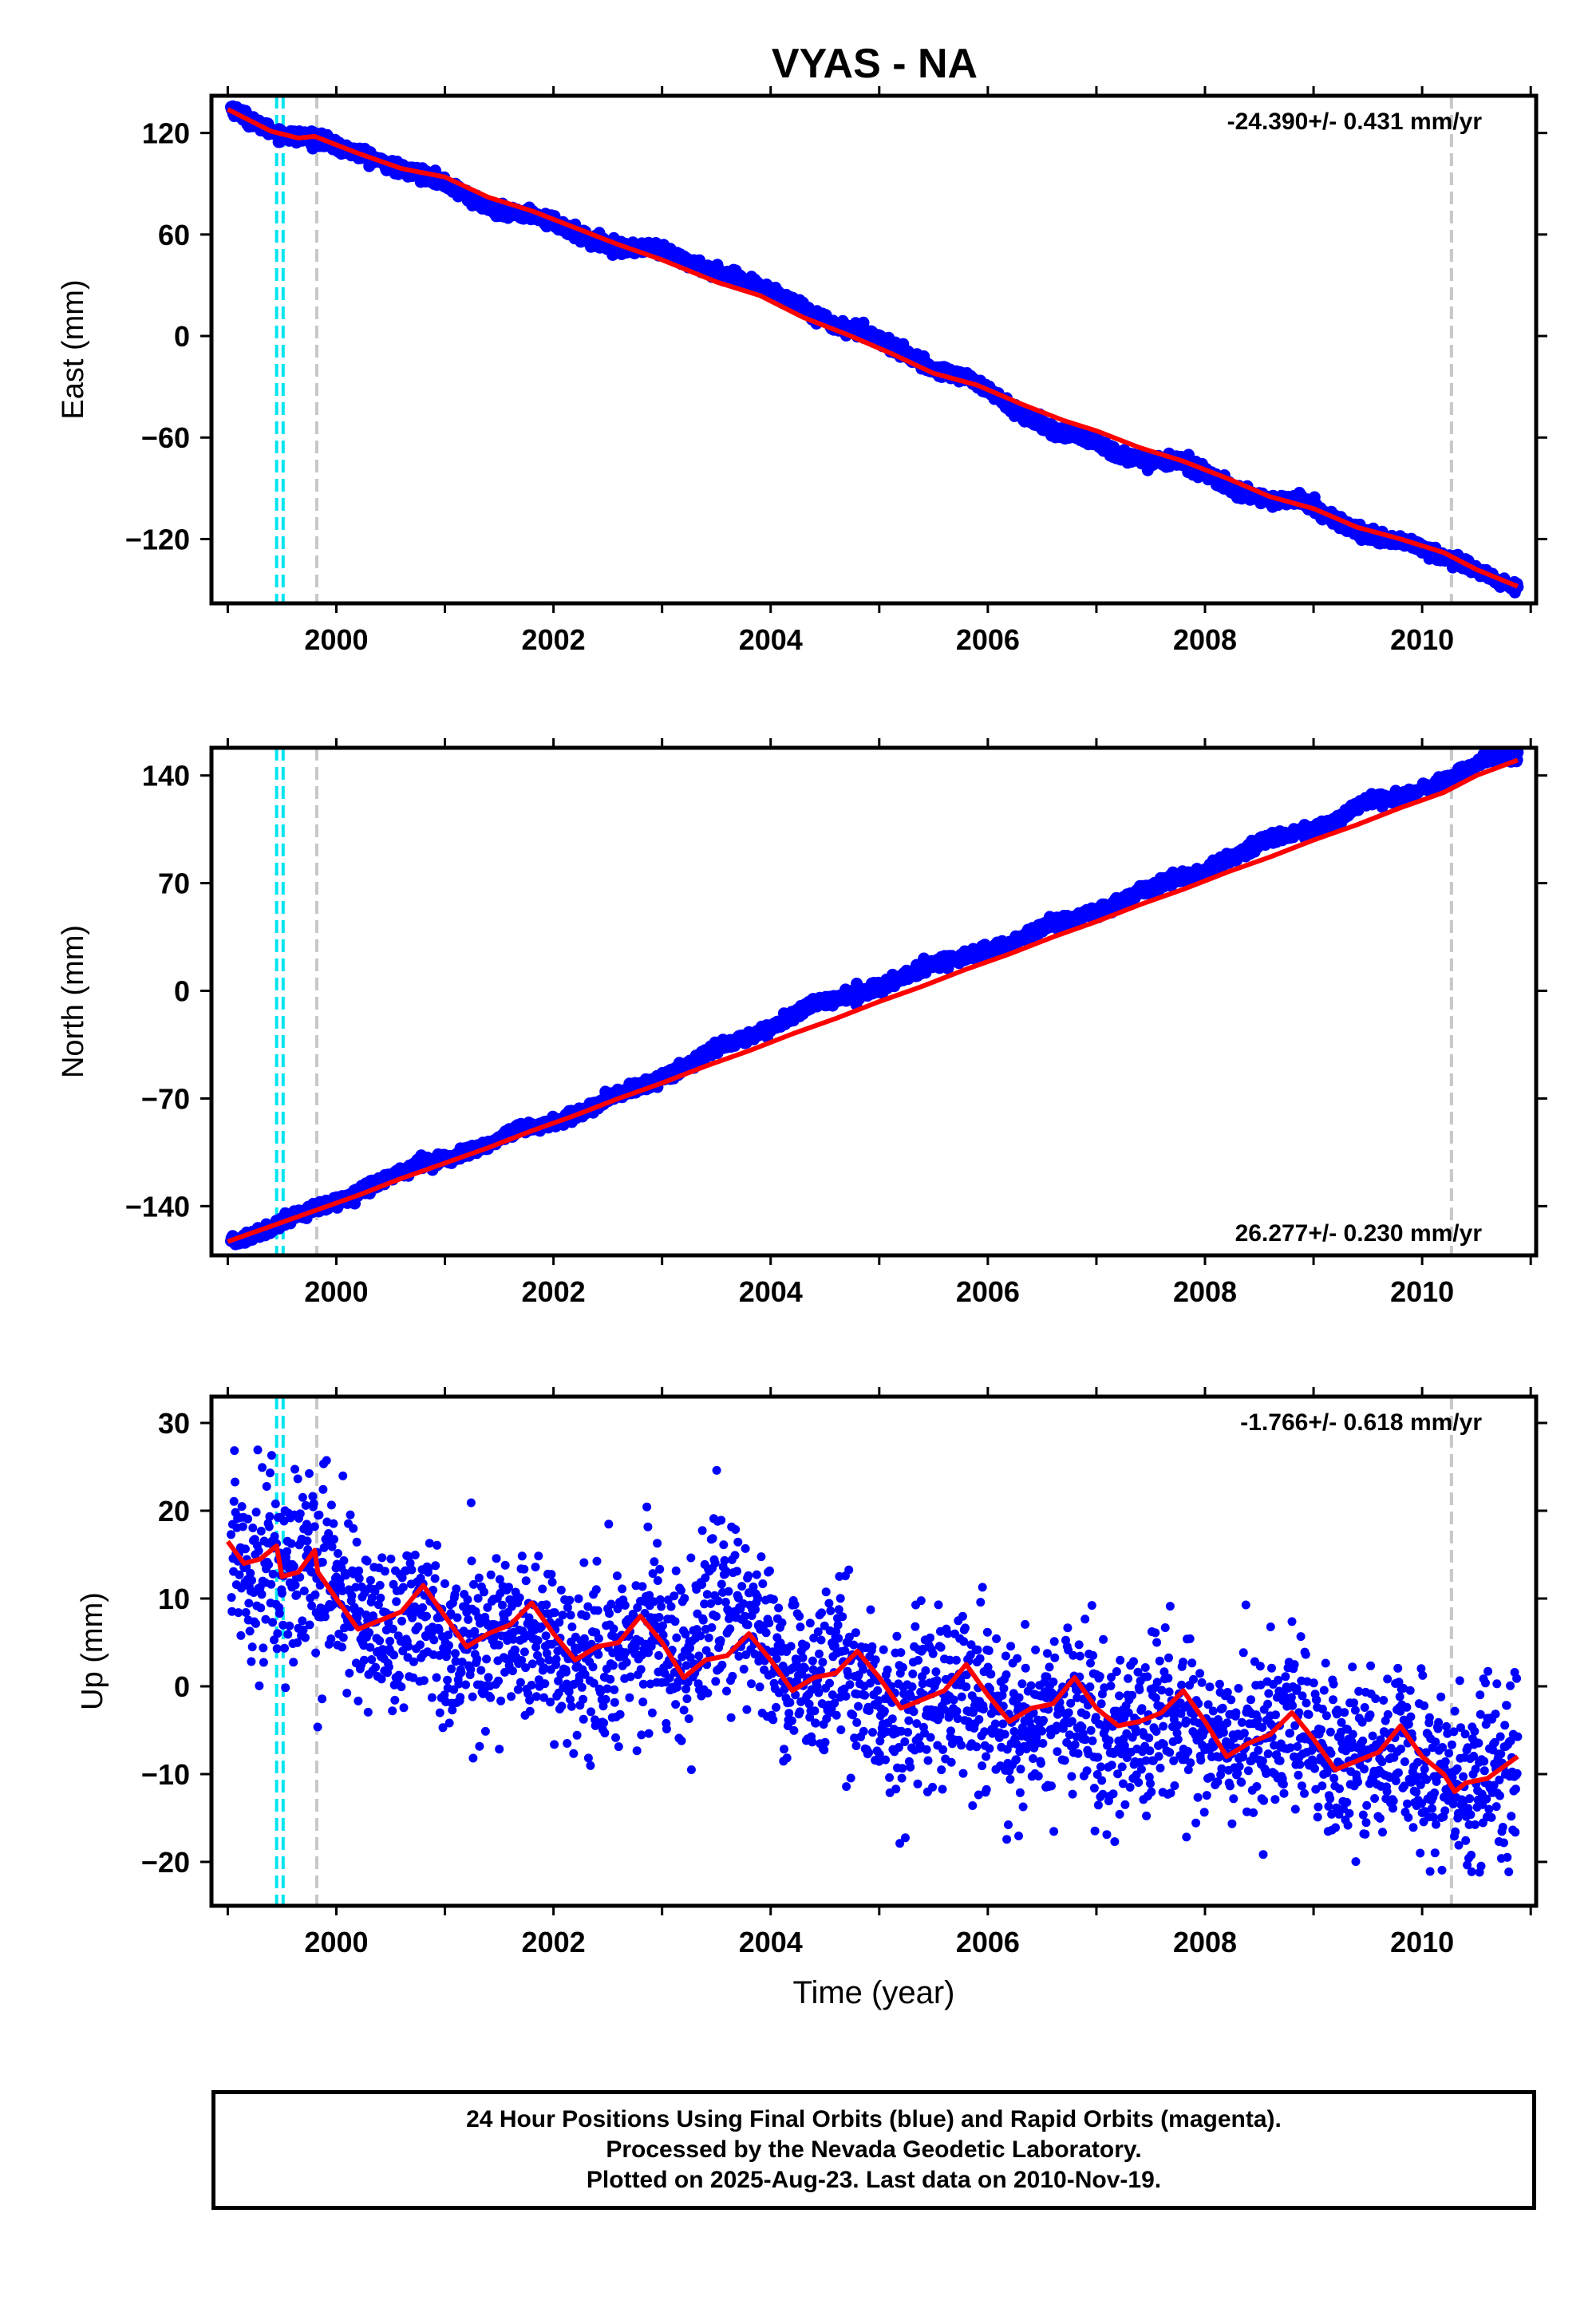 This screenshot has width=1596, height=2316. Describe the element at coordinates (554, 1291) in the screenshot. I see `x-tick-label: 2002` at that location.